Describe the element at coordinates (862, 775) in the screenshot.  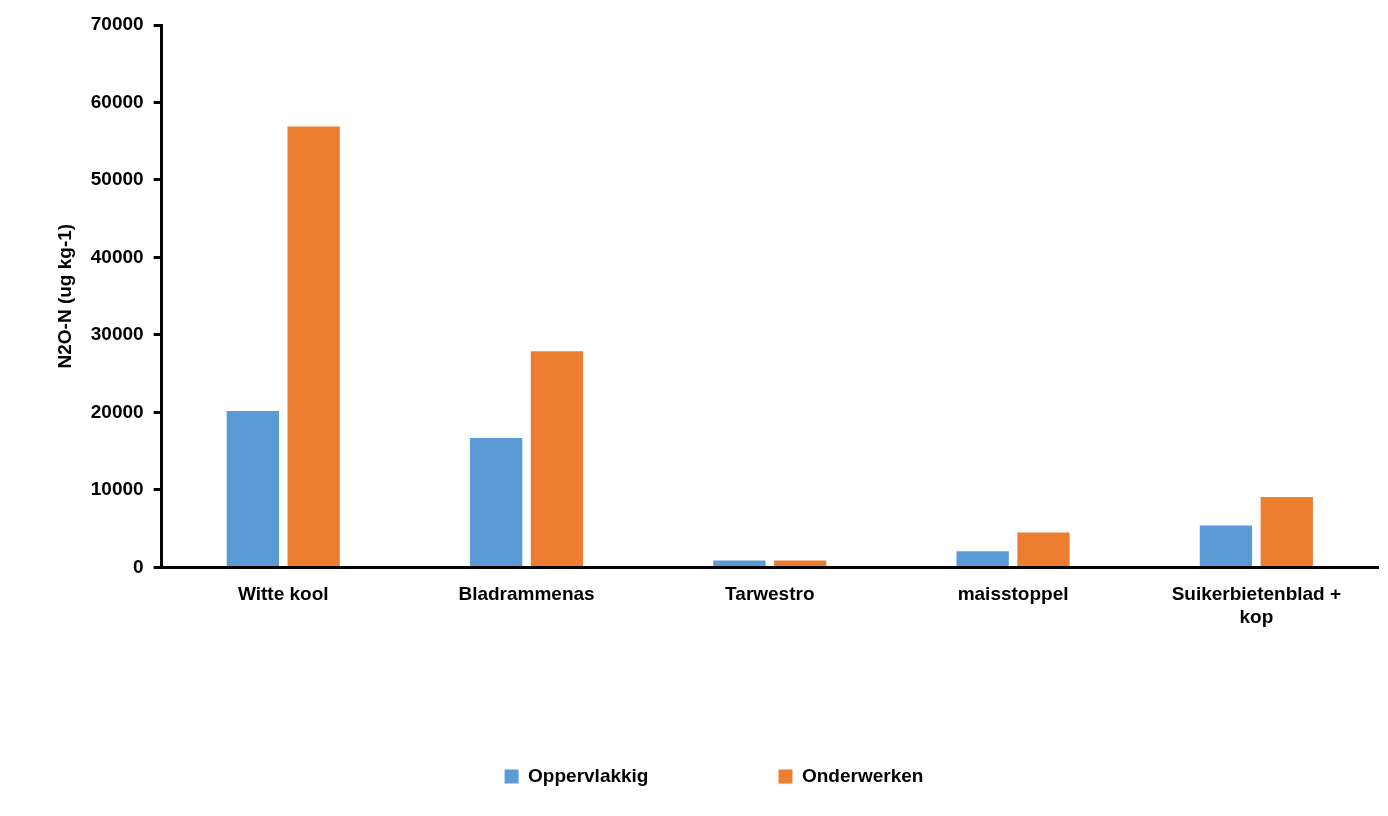
I see `legend-label: Onderwerken` at that location.